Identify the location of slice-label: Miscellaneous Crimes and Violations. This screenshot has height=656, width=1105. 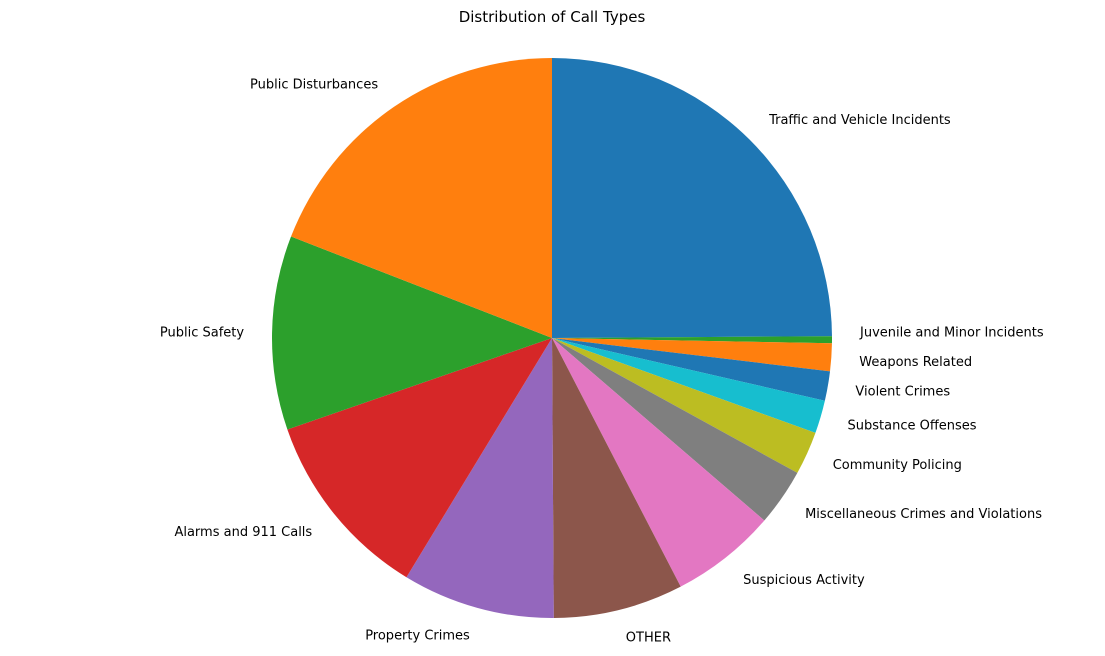
(923, 514).